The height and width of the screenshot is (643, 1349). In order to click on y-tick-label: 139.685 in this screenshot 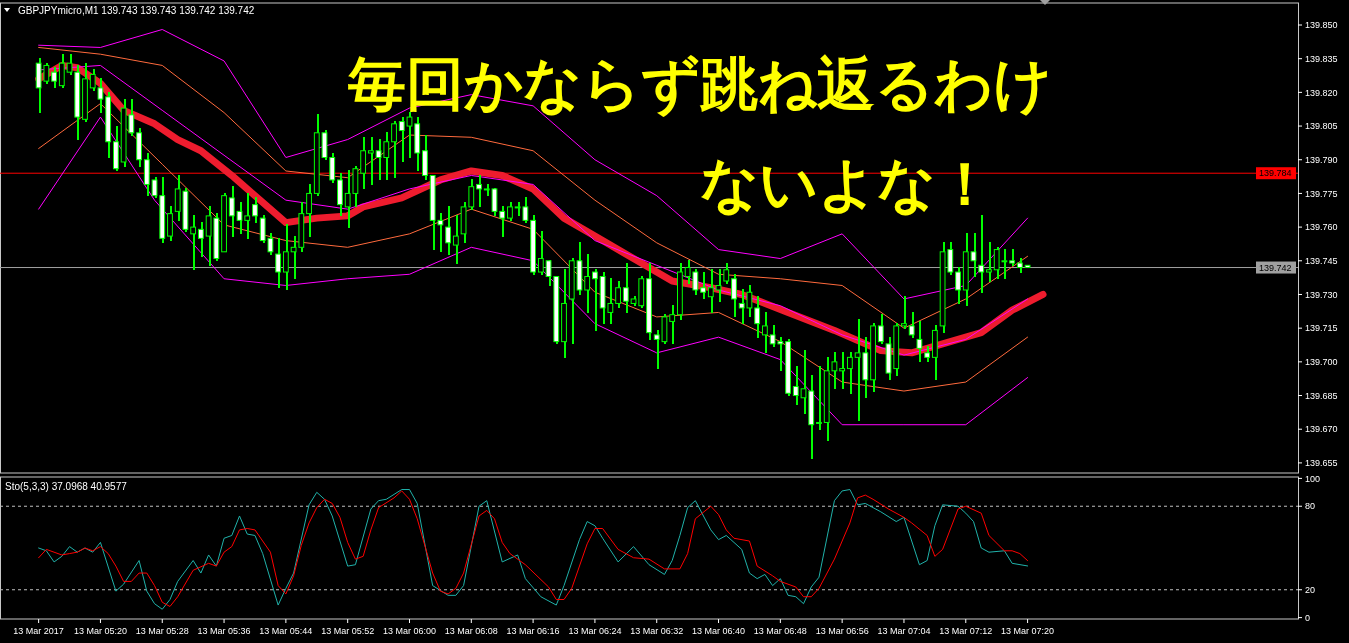, I will do `click(1321, 395)`.